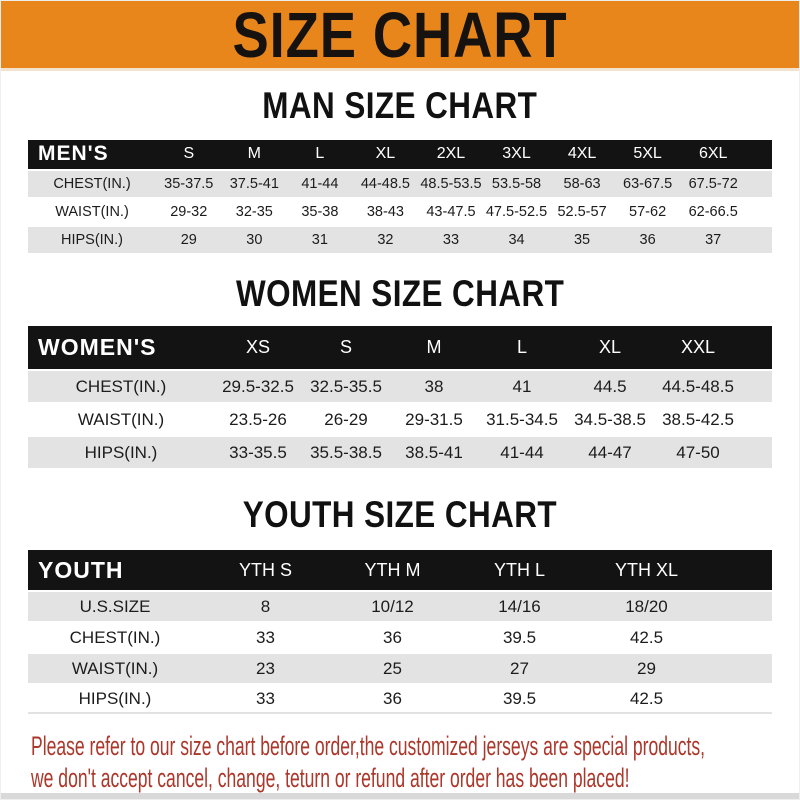 This screenshot has width=800, height=800. Describe the element at coordinates (610, 452) in the screenshot. I see `size-cell: 44-47` at that location.